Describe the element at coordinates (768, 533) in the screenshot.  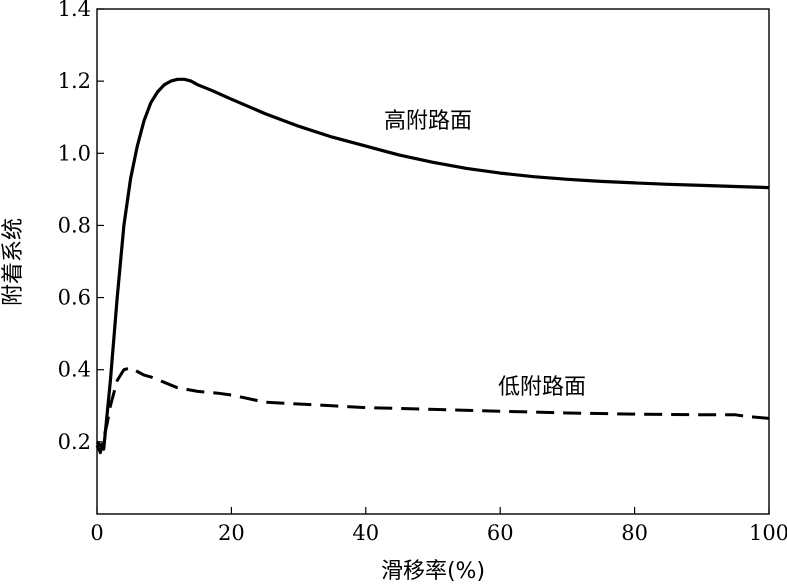
I see `x-tick-label: 100` at that location.